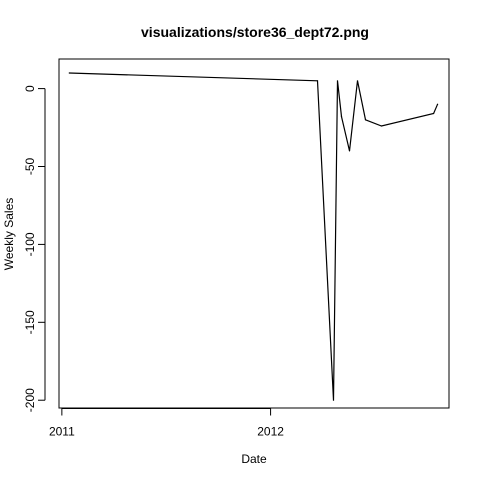  What do you see at coordinates (30, 400) in the screenshot?
I see `y-tick-label: -200` at bounding box center [30, 400].